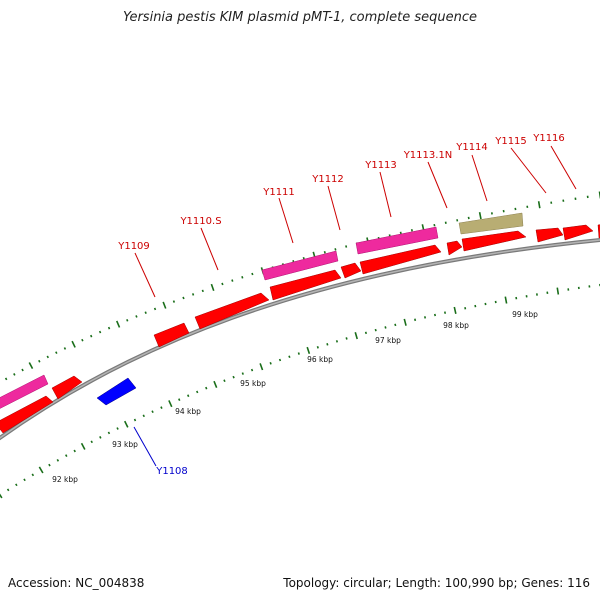 The image size is (600, 600). What do you see at coordinates (327, 179) in the screenshot?
I see `gene-label: Y1112` at bounding box center [327, 179].